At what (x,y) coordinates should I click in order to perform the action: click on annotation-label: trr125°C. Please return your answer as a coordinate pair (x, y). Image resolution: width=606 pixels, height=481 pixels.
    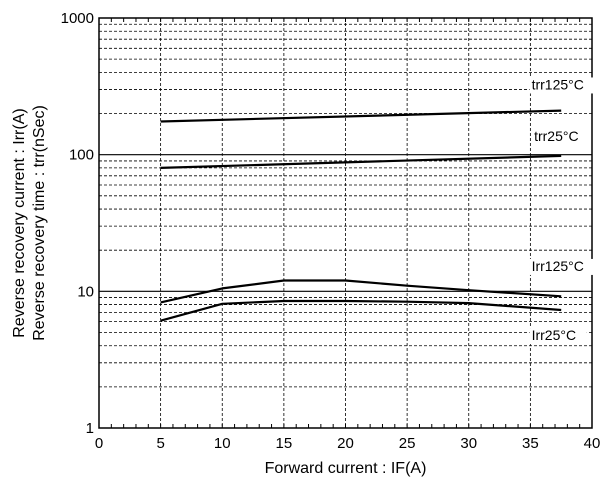
    Looking at the image, I should click on (558, 84).